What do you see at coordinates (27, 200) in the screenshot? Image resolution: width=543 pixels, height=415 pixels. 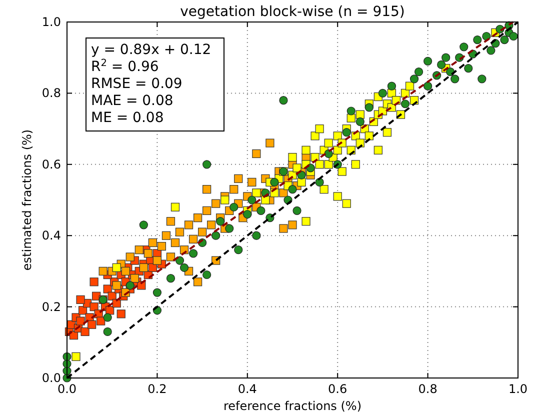 I see `y-axis-title: estimated fractions (%)` at bounding box center [27, 200].